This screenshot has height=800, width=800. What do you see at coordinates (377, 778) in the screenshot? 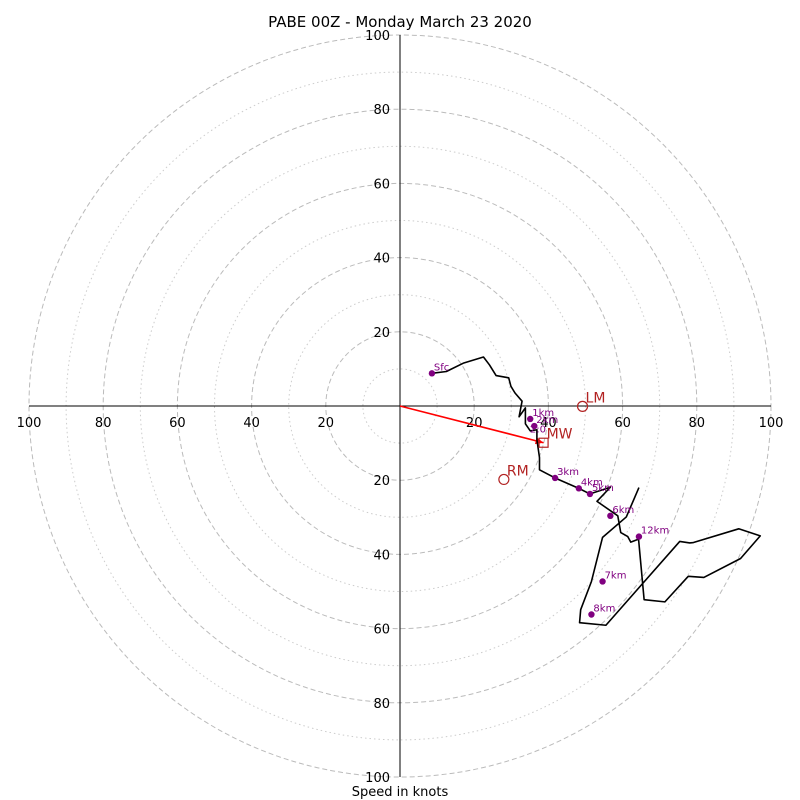
I see `tick-label-down-100: 100` at bounding box center [377, 778].